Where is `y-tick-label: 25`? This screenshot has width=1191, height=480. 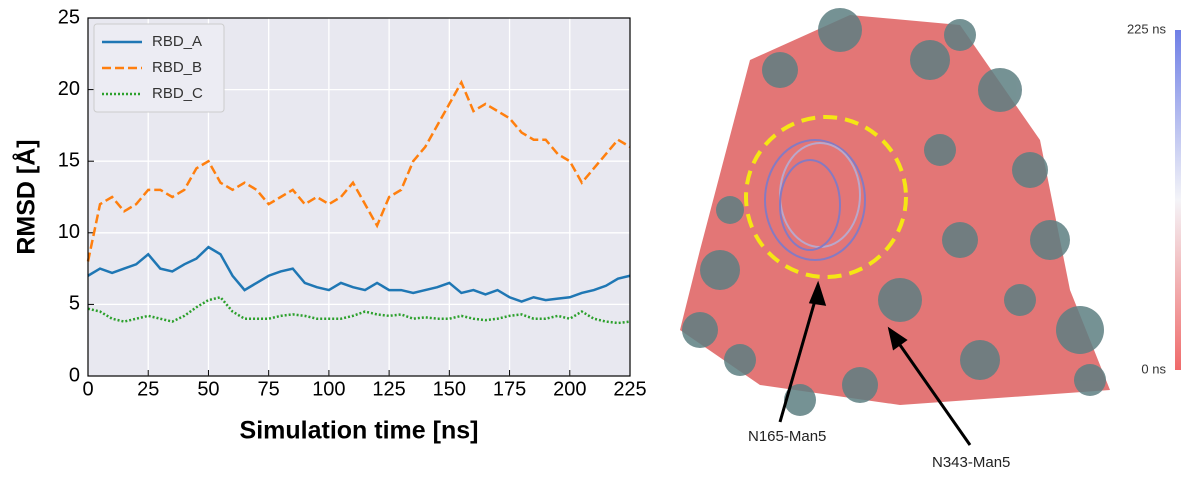 y-tick-label: 25 is located at coordinates (69, 17).